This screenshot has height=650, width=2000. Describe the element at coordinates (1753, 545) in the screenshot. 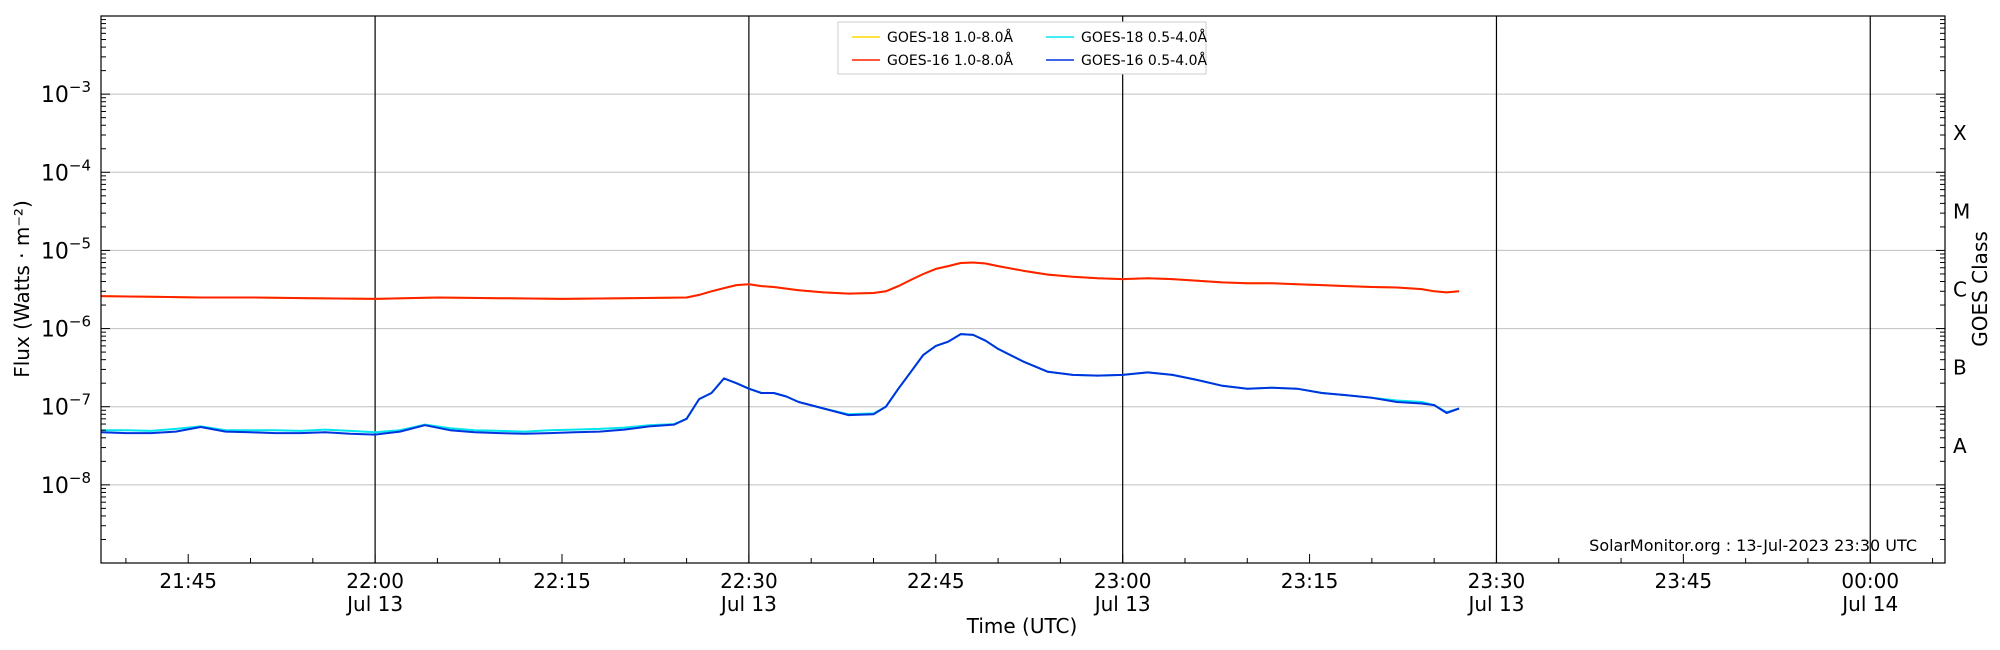

I see `source-annotation: SolarMonitor.org : 13-Jul-2023 23:30 UTC` at that location.